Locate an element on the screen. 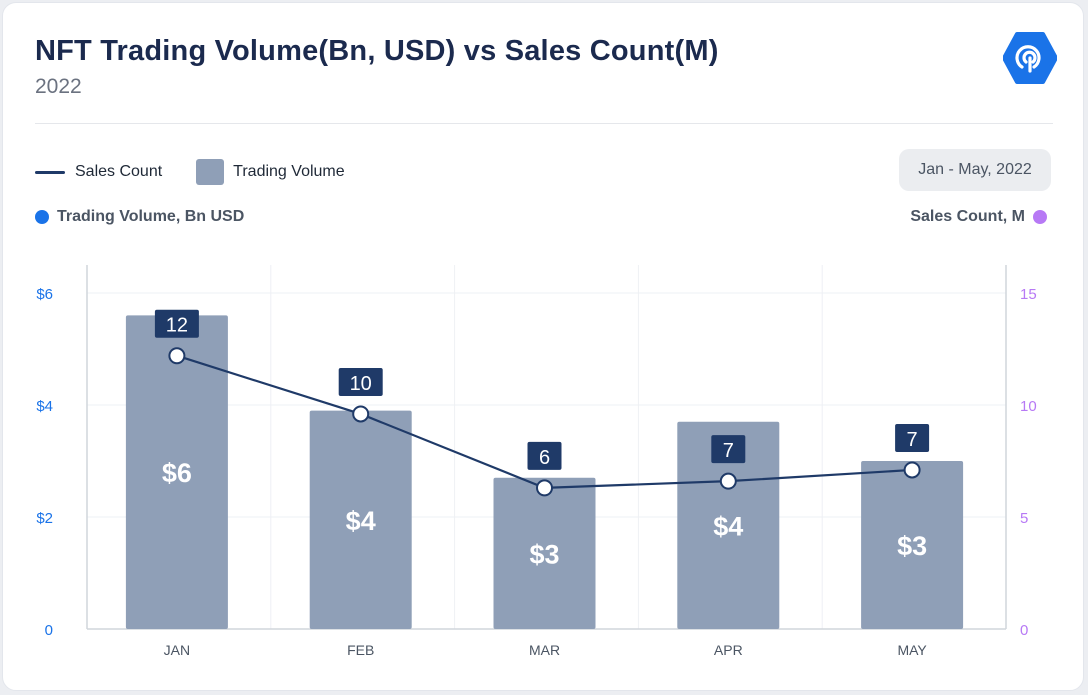 The height and width of the screenshot is (695, 1088). legend-trading-volume-label: Trading Volume is located at coordinates (289, 171).